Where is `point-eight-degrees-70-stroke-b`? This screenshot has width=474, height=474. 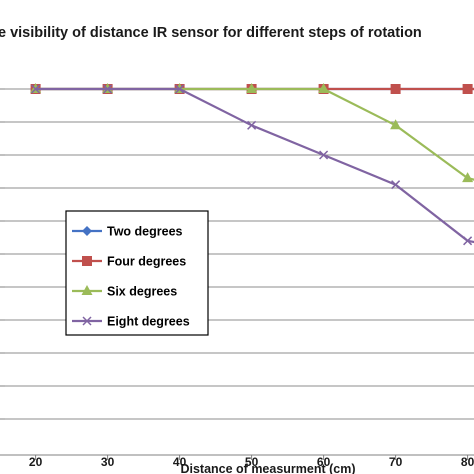
point-eight-degrees-70-stroke-b is located at coordinates (396, 185).